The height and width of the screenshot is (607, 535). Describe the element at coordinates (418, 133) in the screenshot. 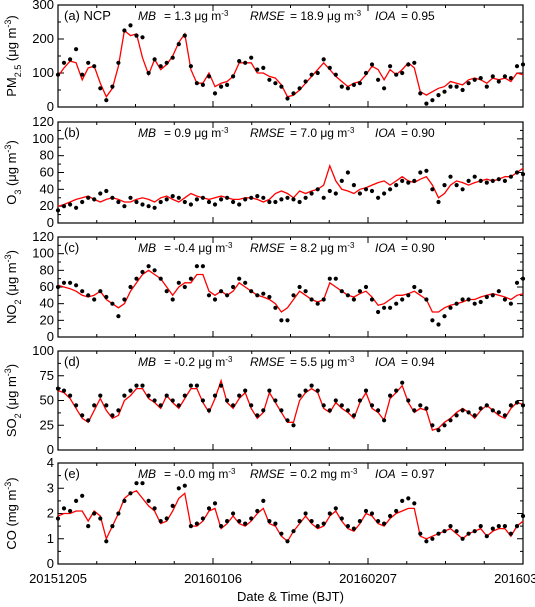

I see `stat-ioa-value: = 0.90` at that location.